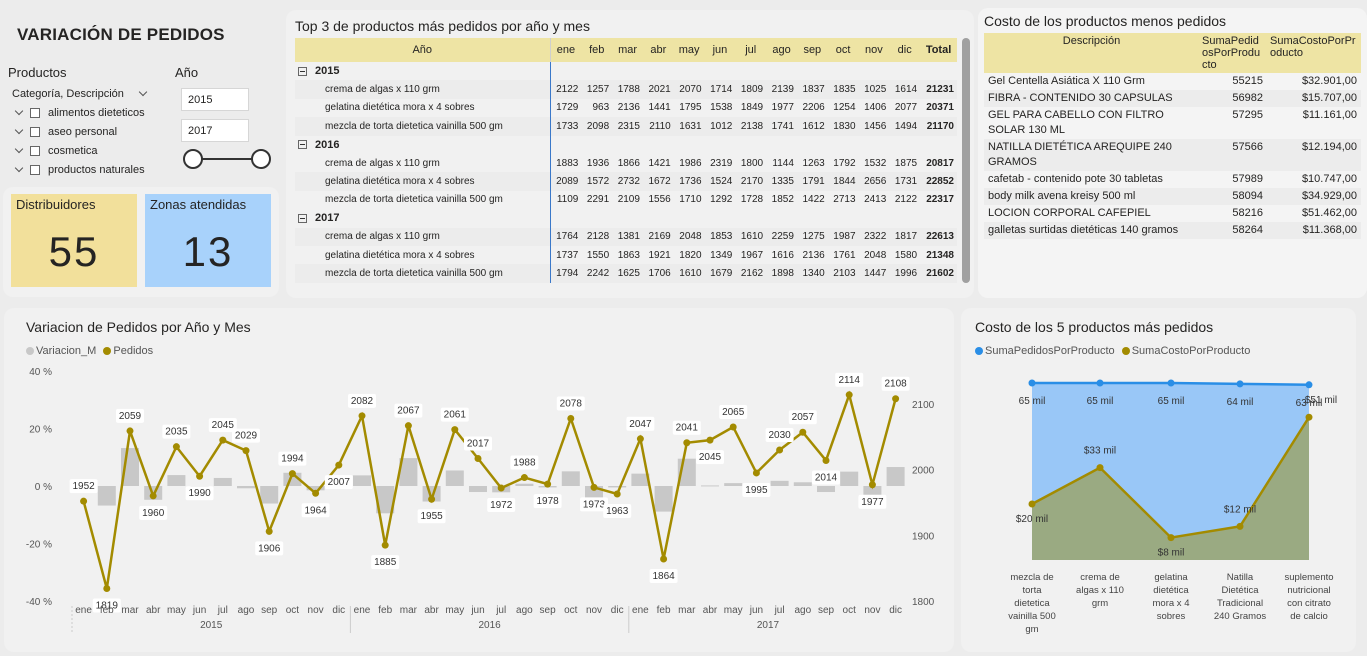 This screenshot has height=656, width=1367. I want to click on legend-item: SumaCostoPorProducto, so click(1191, 351).